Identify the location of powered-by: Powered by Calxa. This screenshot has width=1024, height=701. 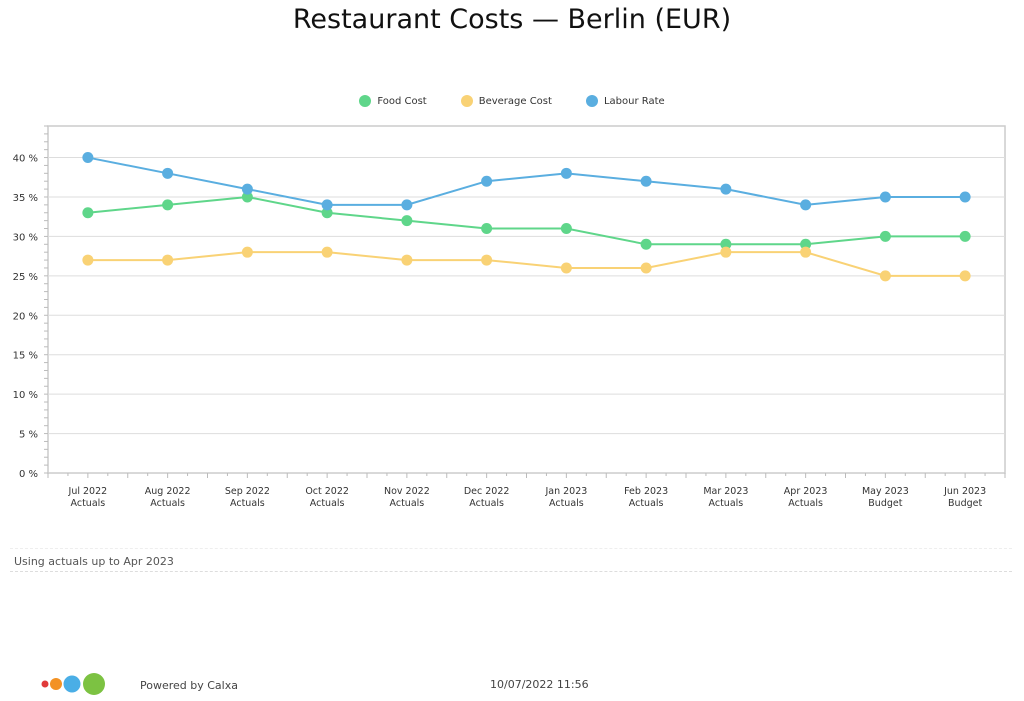
(189, 685).